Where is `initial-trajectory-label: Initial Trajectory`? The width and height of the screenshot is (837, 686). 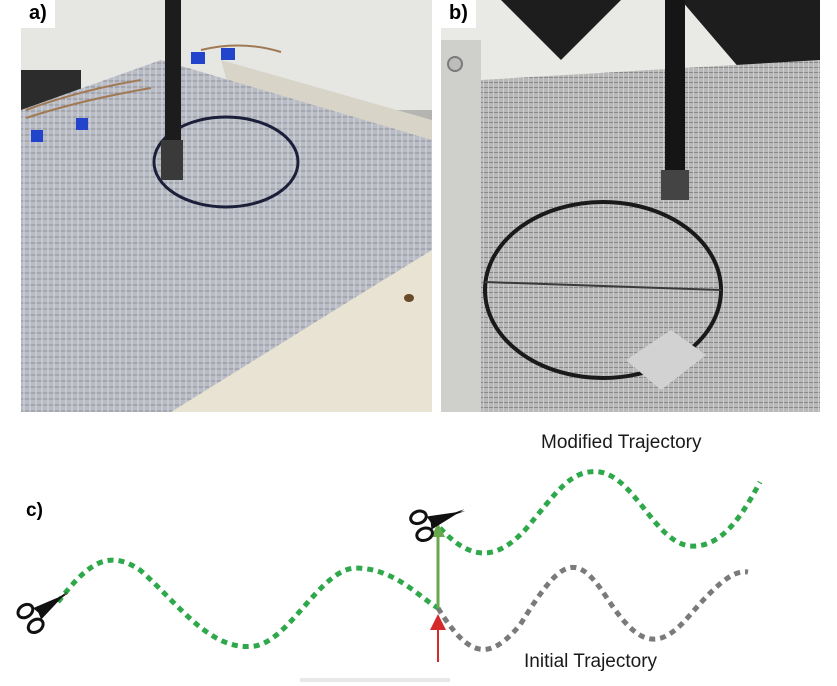 initial-trajectory-label: Initial Trajectory is located at coordinates (591, 661).